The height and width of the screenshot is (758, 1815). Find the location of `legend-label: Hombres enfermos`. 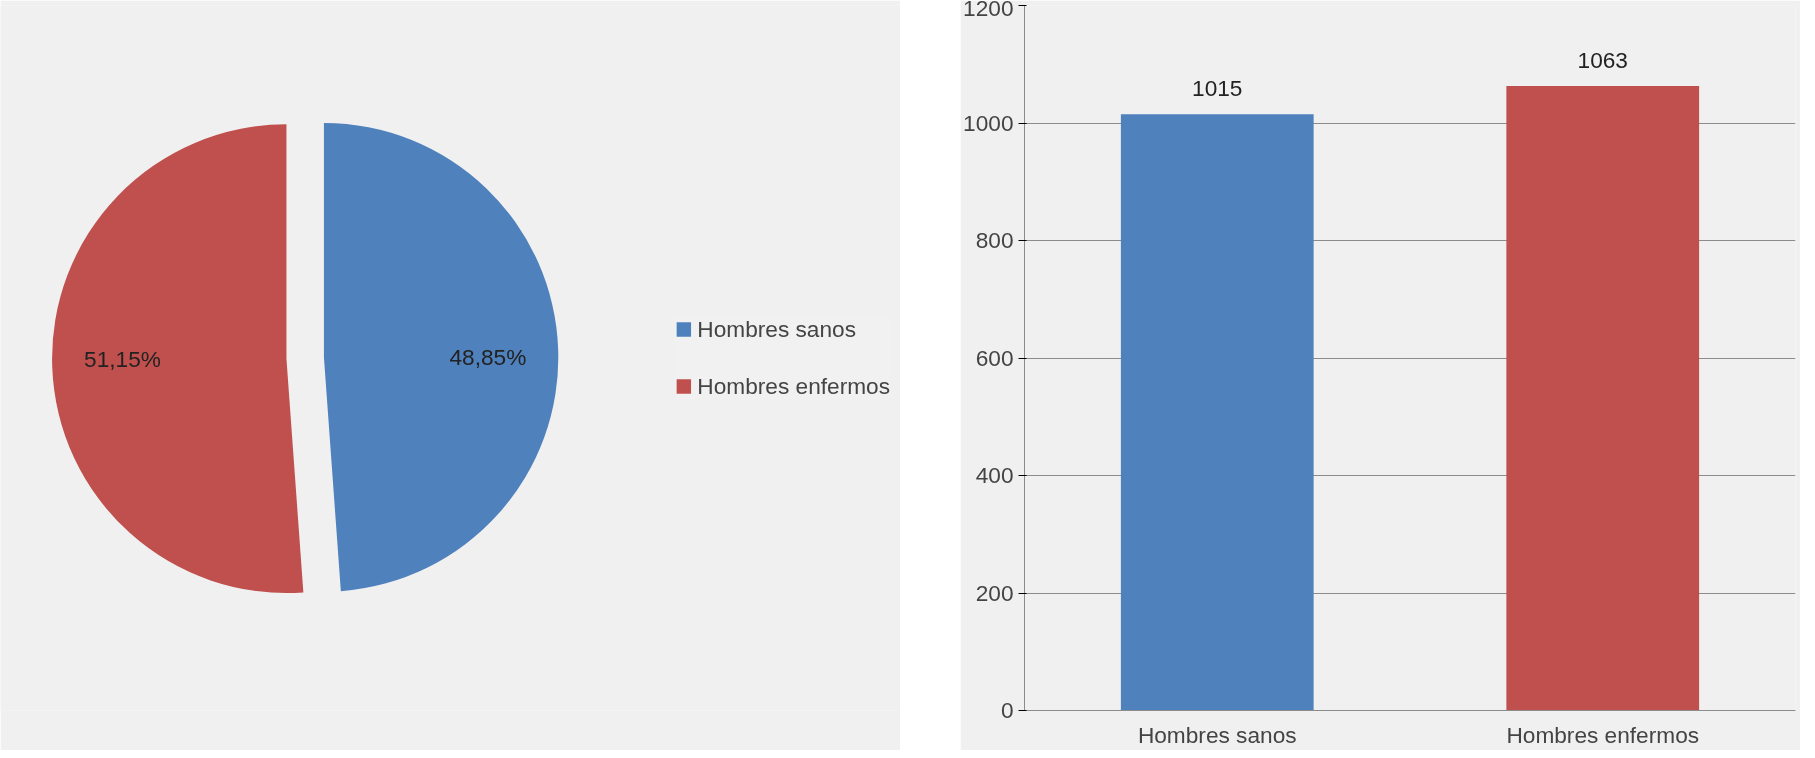

legend-label: Hombres enfermos is located at coordinates (793, 386).